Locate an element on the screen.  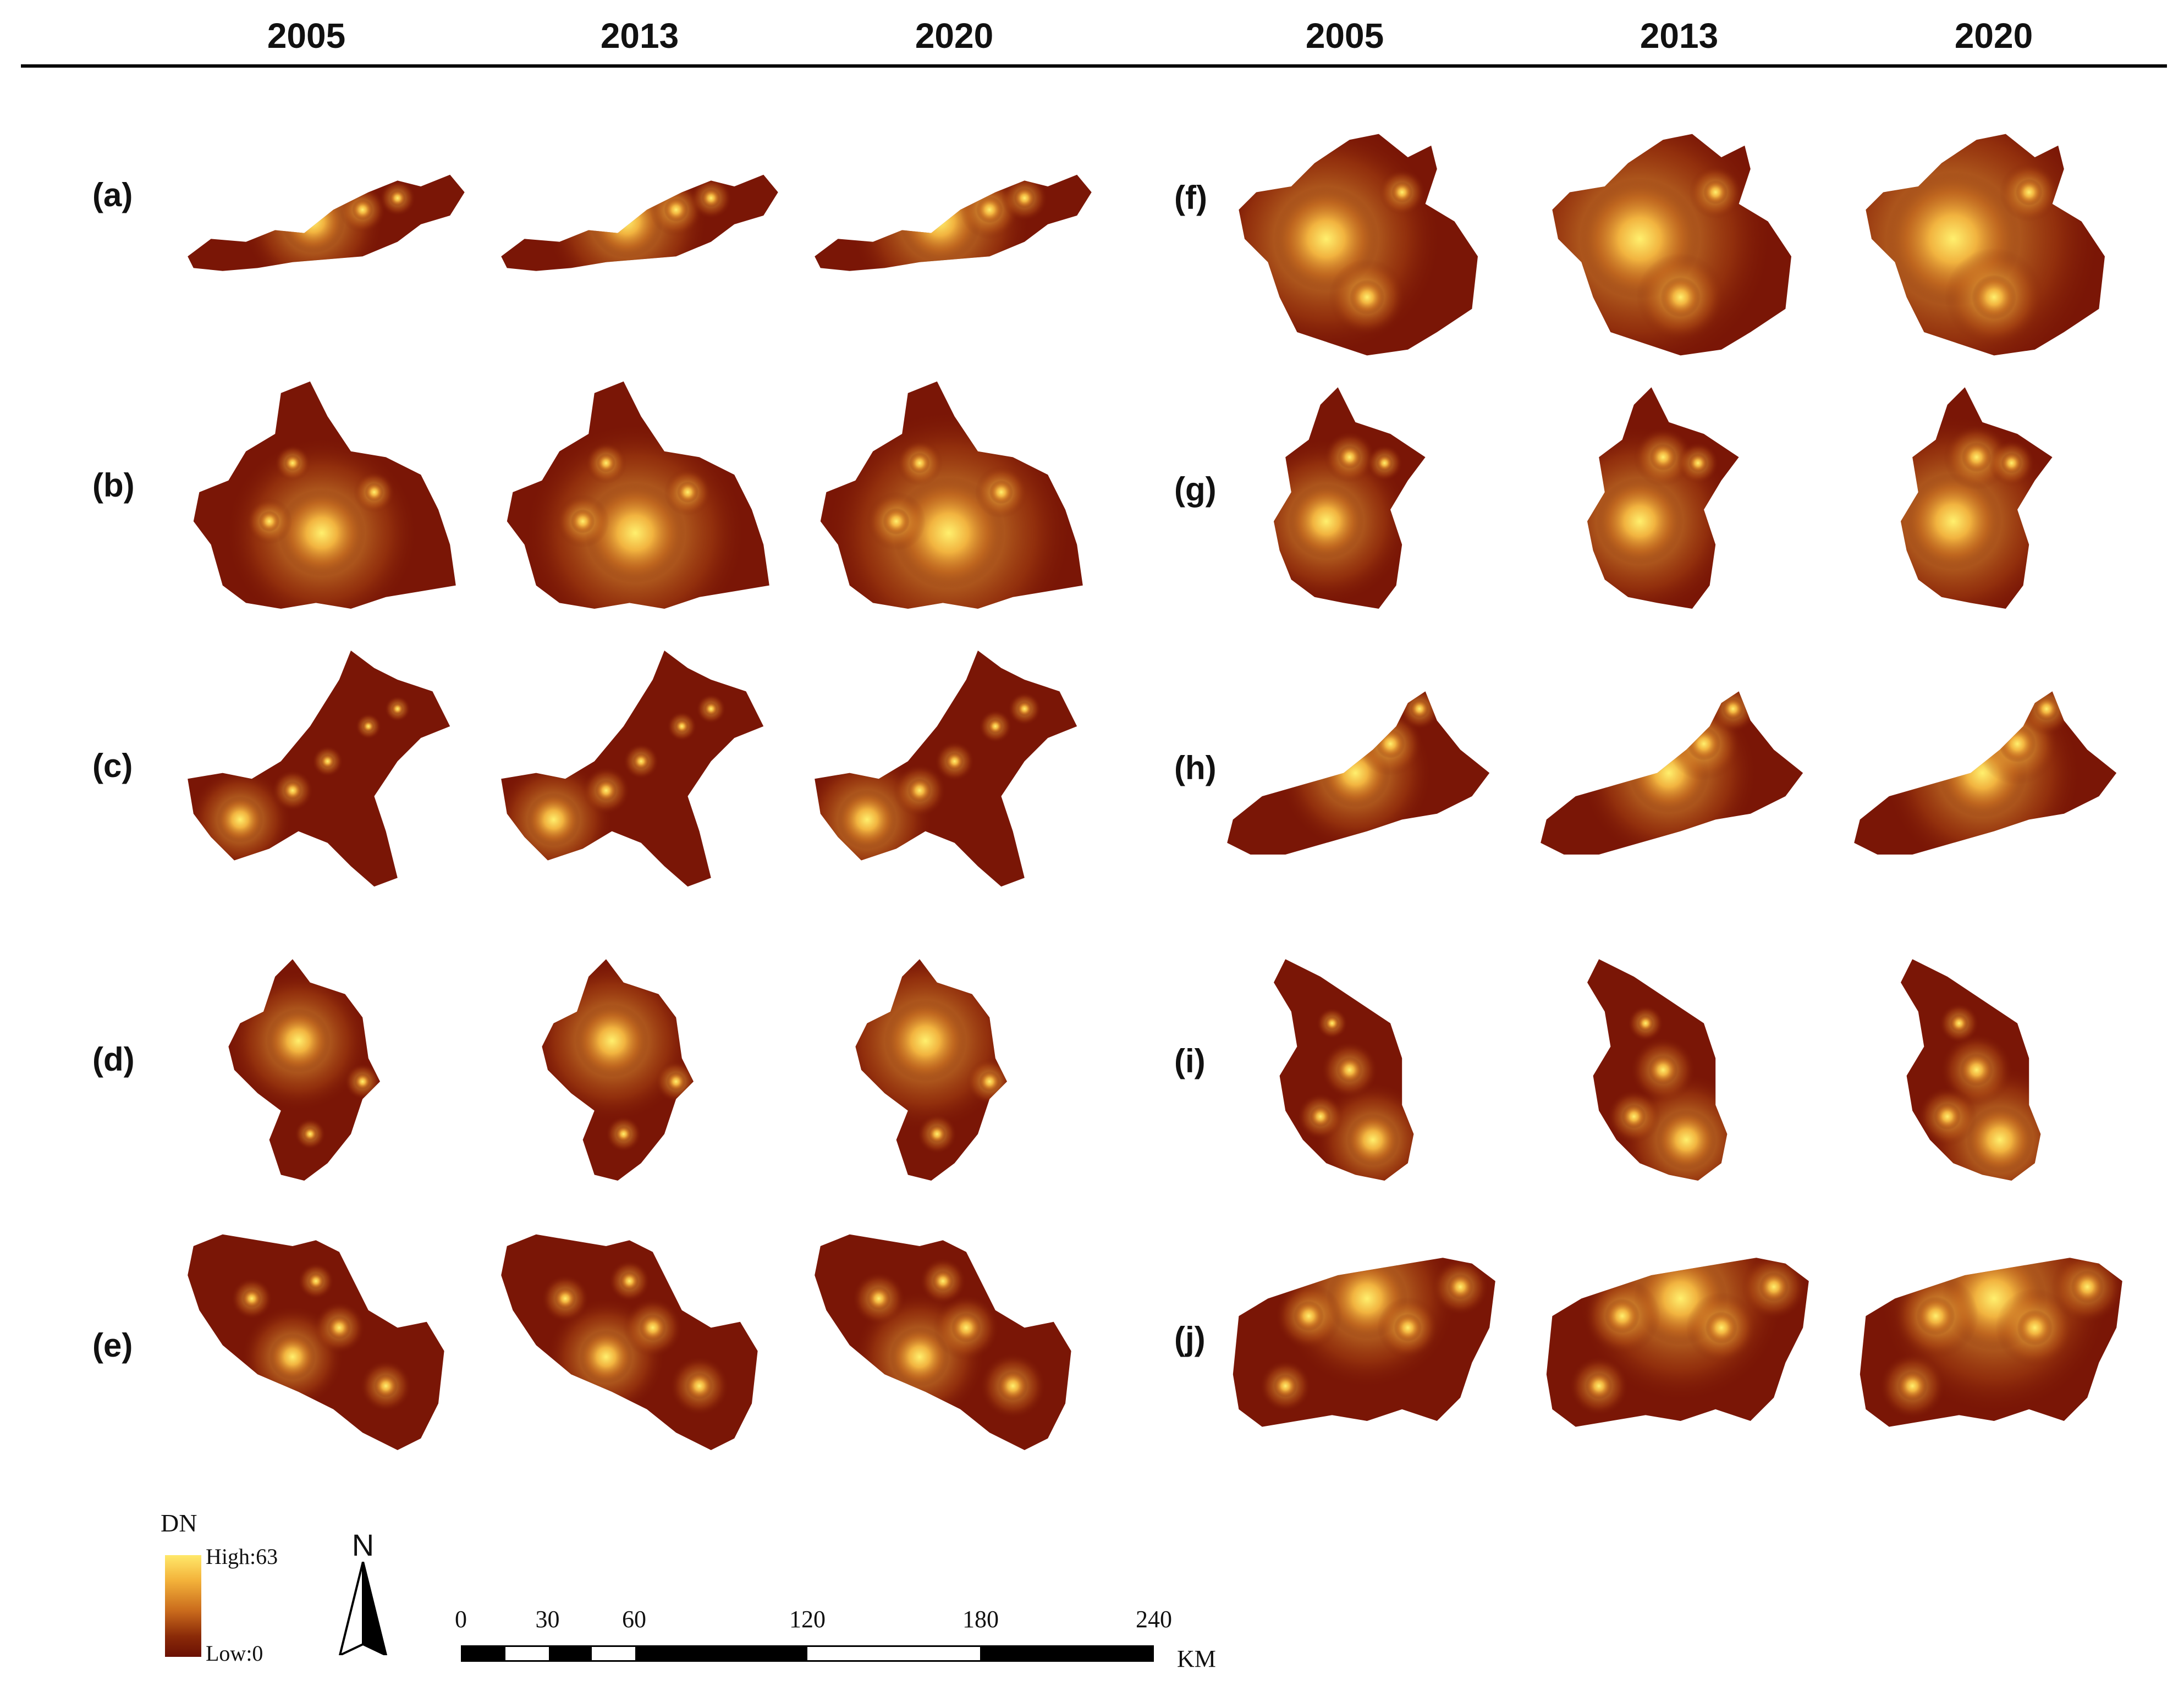
region-map-g-2005 is located at coordinates (1361, 492).